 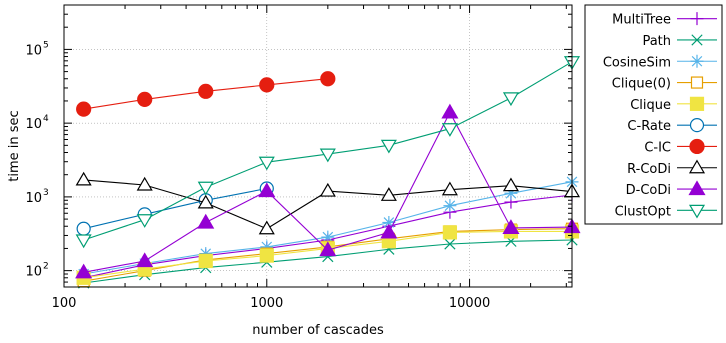 I want to click on y-tick-exponent: 5, so click(x=46, y=45).